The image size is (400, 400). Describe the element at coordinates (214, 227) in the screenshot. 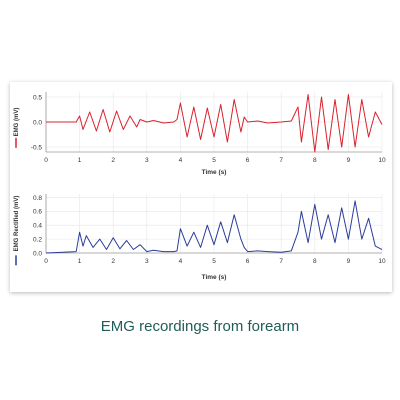

I see `rectified-emg-series-line` at that location.